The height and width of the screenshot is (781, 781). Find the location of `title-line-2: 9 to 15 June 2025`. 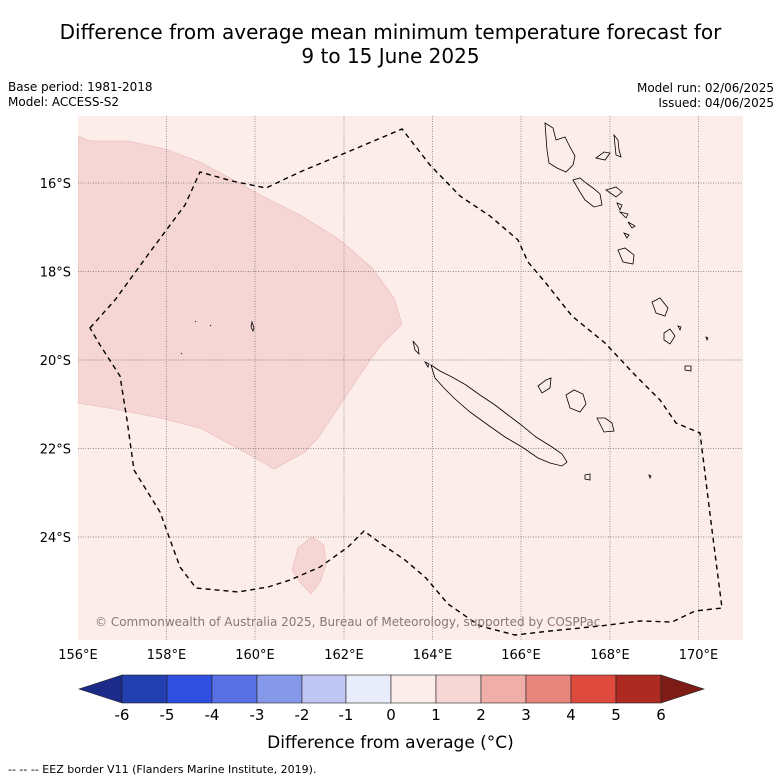

title-line-2: 9 to 15 June 2025 is located at coordinates (390, 56).